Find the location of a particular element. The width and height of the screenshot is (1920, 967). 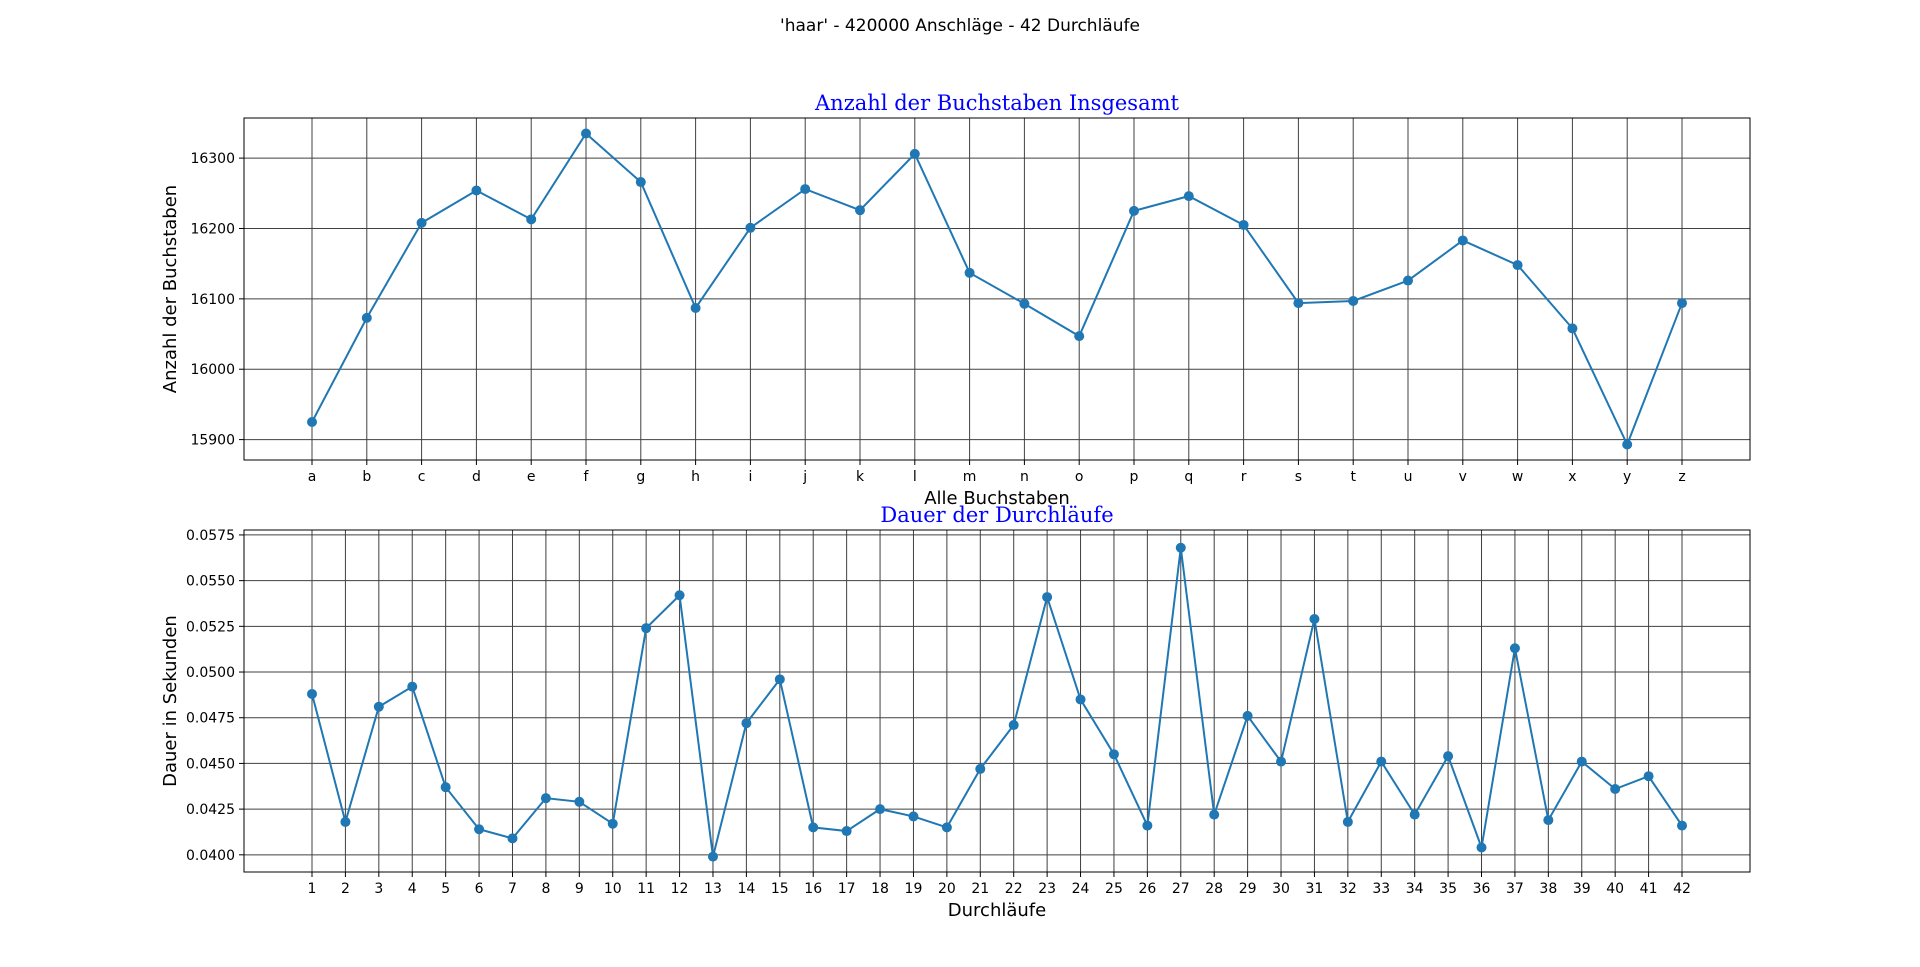

x-tick-label: 14 is located at coordinates (746, 889).